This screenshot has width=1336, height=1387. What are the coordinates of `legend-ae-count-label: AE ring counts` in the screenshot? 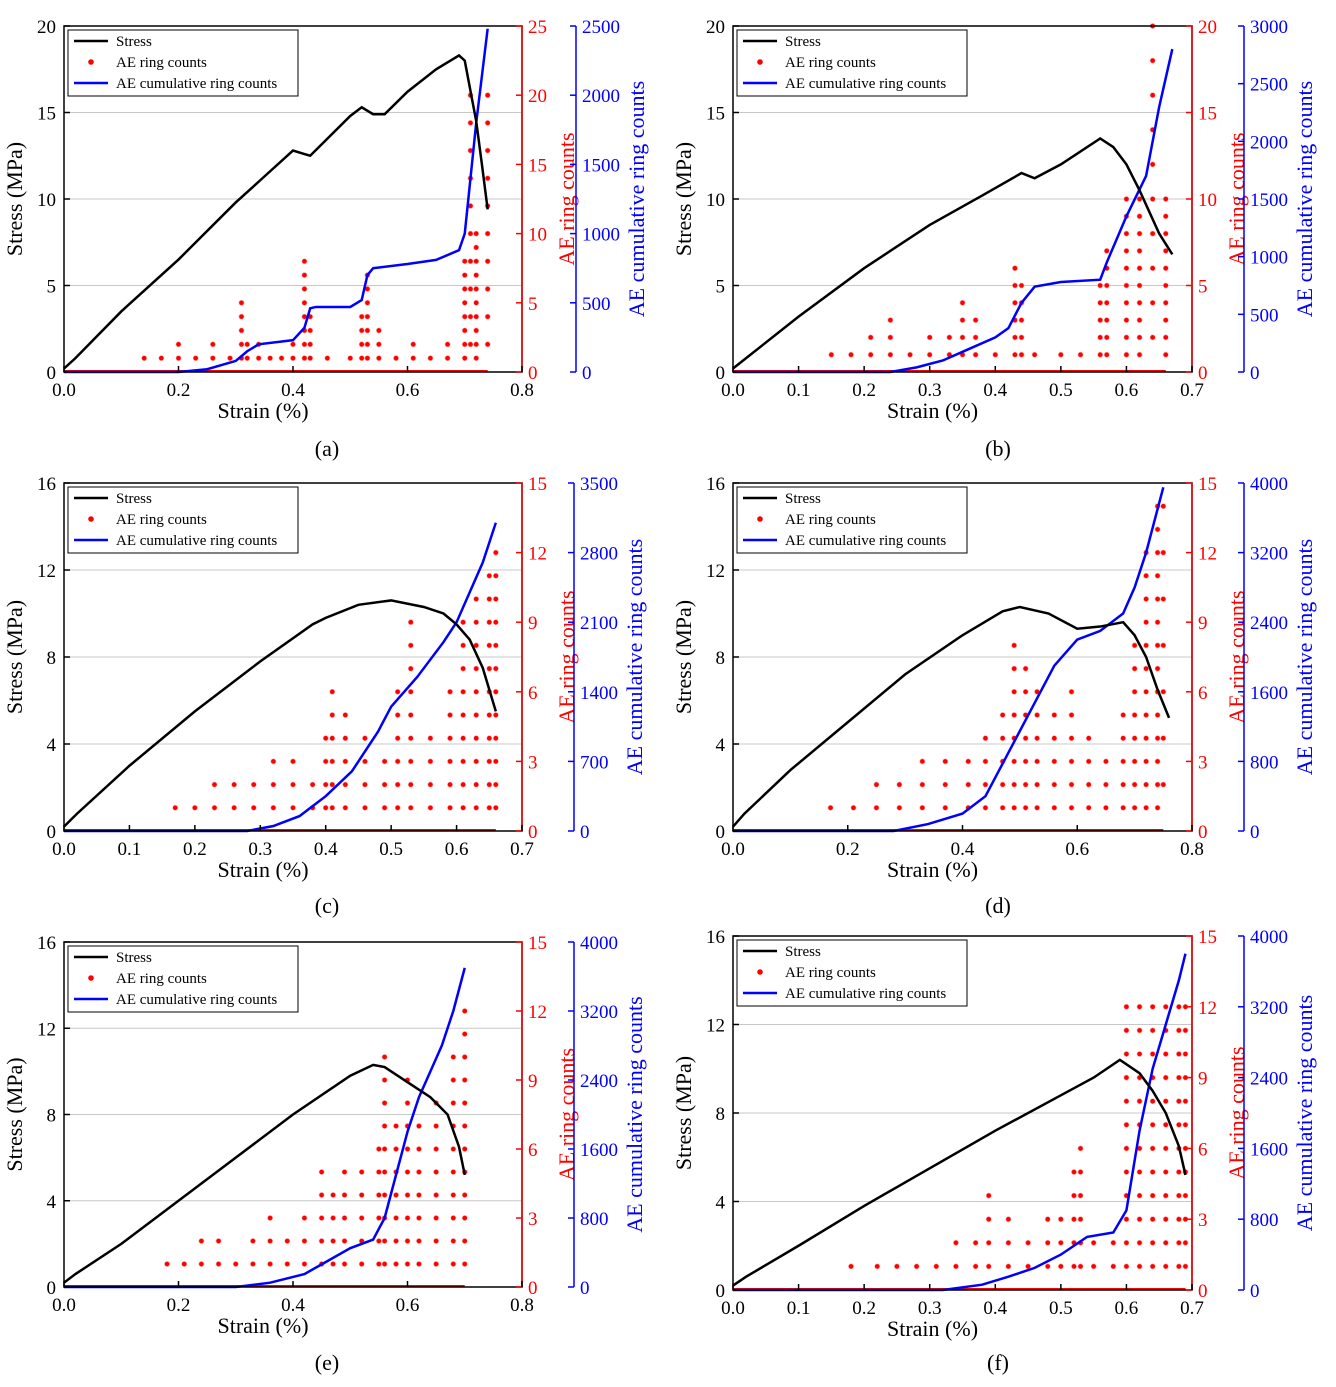 It's located at (830, 973).